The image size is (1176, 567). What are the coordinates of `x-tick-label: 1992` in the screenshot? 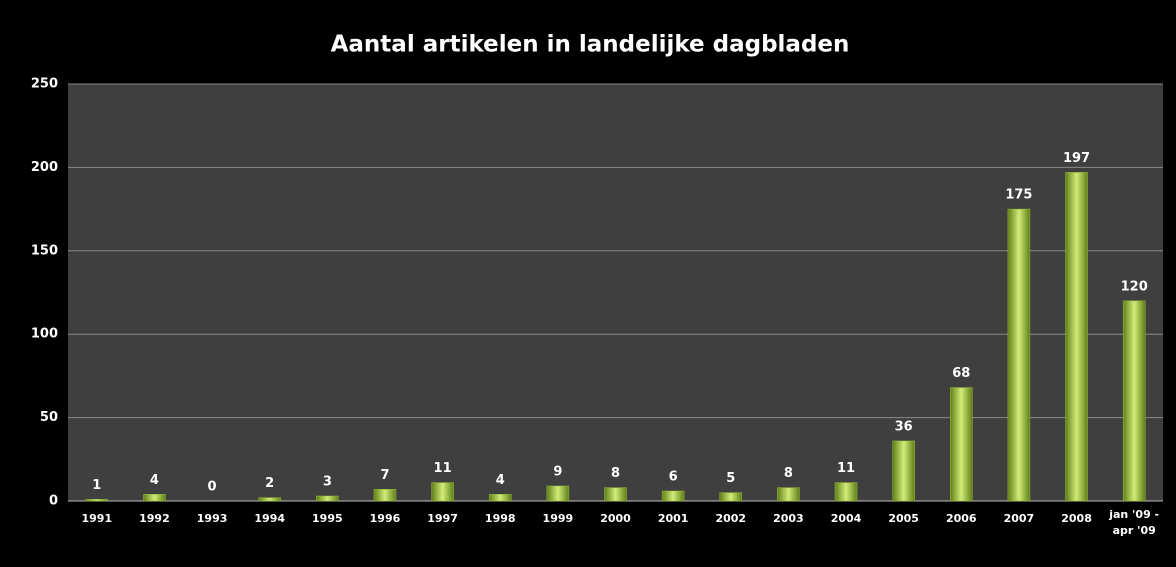 It's located at (154, 518).